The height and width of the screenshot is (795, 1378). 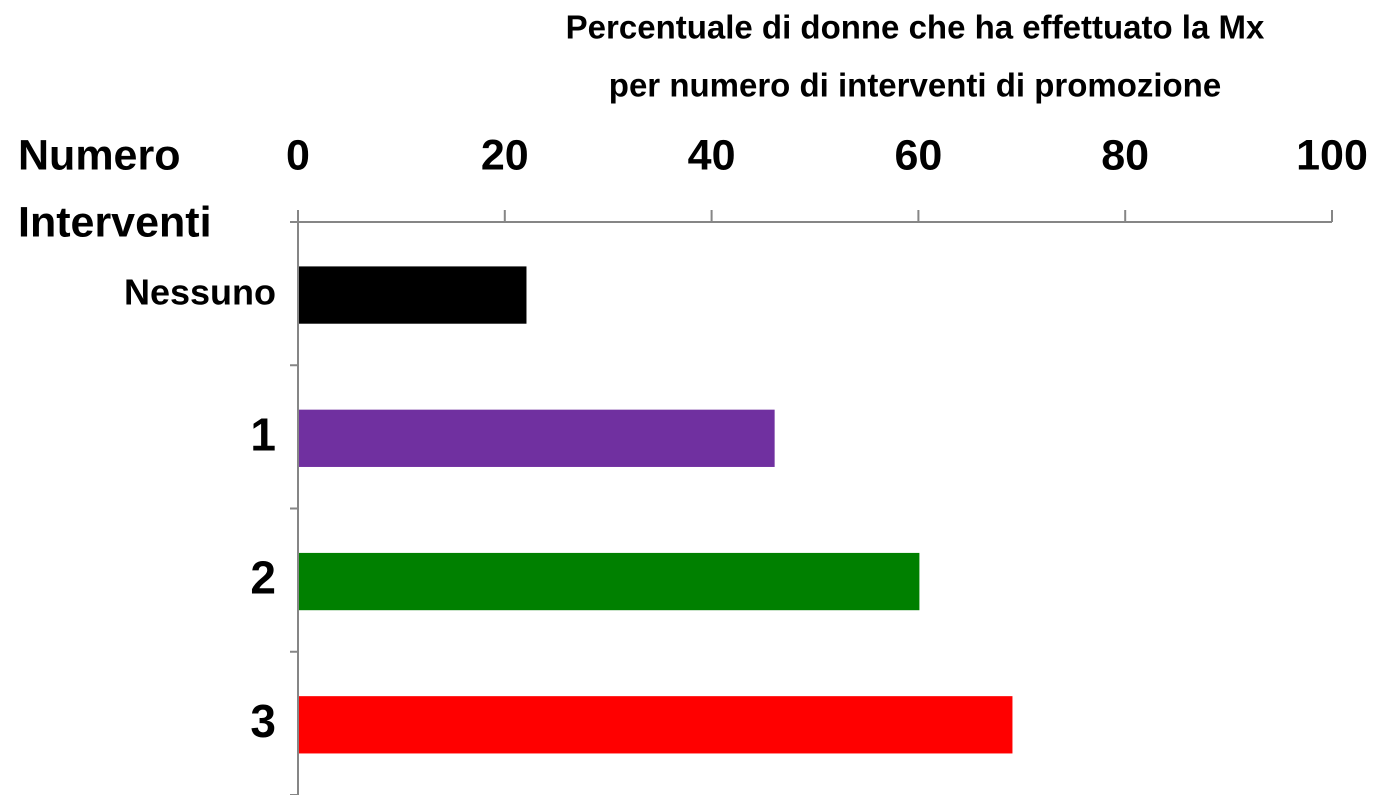 What do you see at coordinates (200, 292) in the screenshot?
I see `y-tick-label: Nessuno` at bounding box center [200, 292].